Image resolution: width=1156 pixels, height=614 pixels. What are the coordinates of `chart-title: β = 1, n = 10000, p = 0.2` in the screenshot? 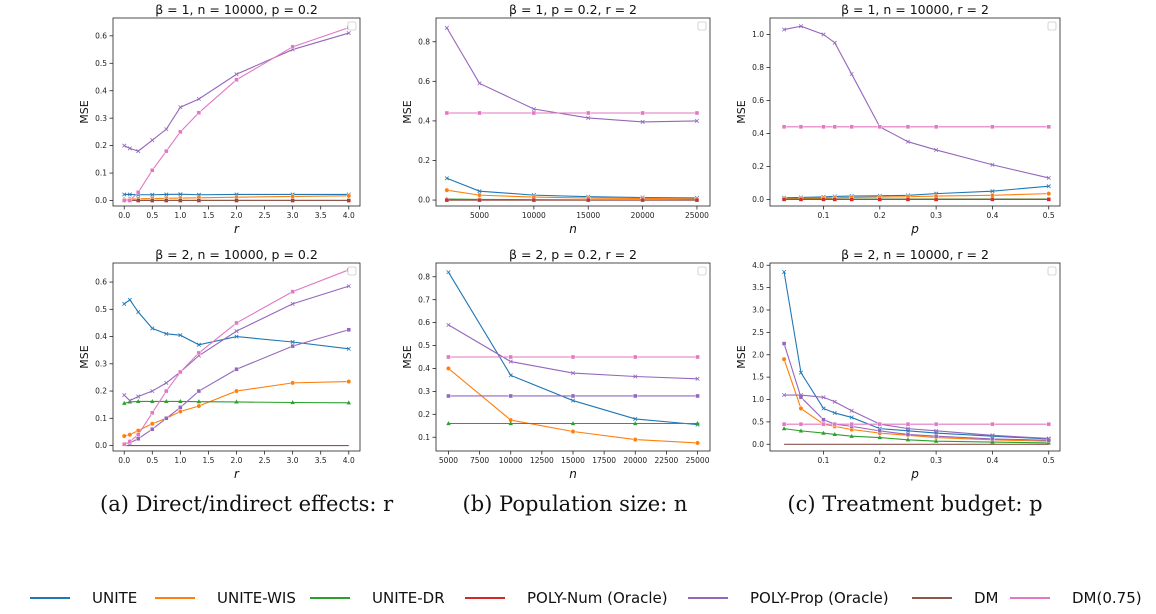 It's located at (236, 9).